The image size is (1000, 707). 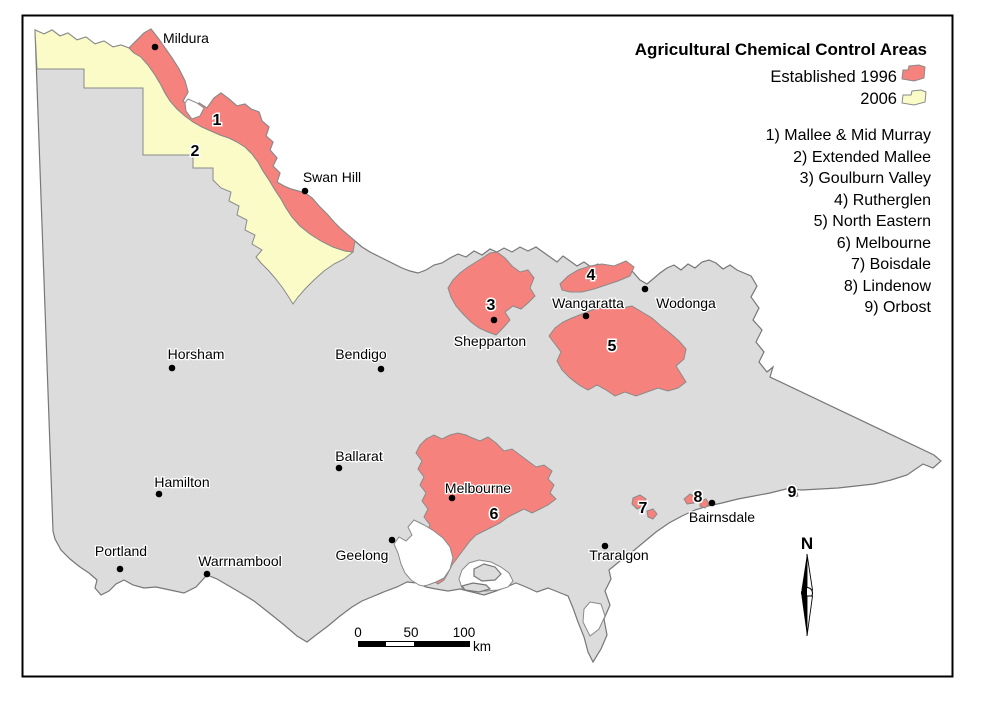 What do you see at coordinates (618, 555) in the screenshot?
I see `city-label-traralgon: Traralgon` at bounding box center [618, 555].